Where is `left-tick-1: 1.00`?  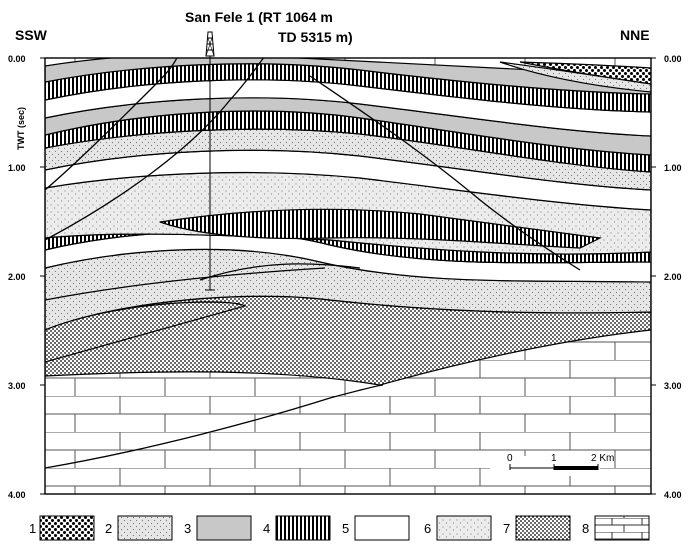 left-tick-1: 1.00 is located at coordinates (17, 168).